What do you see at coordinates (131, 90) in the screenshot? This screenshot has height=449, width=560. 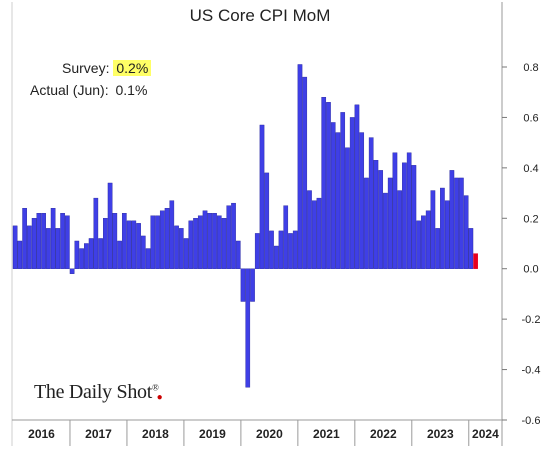 I see `annotation-actual-value: 0.1%` at bounding box center [131, 90].